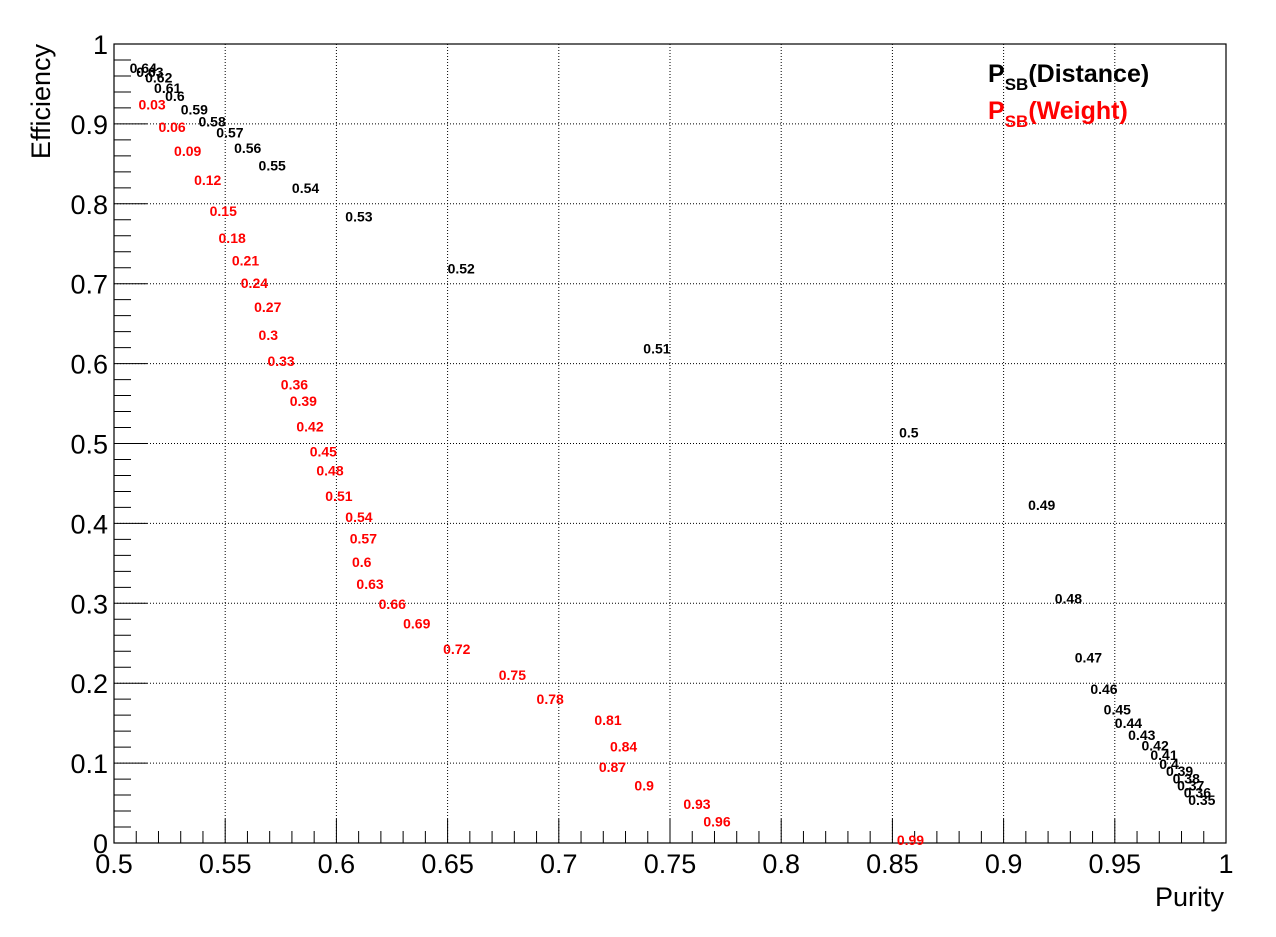 Image resolution: width=1276 pixels, height=937 pixels. I want to click on data-point-label: 0.99, so click(910, 840).